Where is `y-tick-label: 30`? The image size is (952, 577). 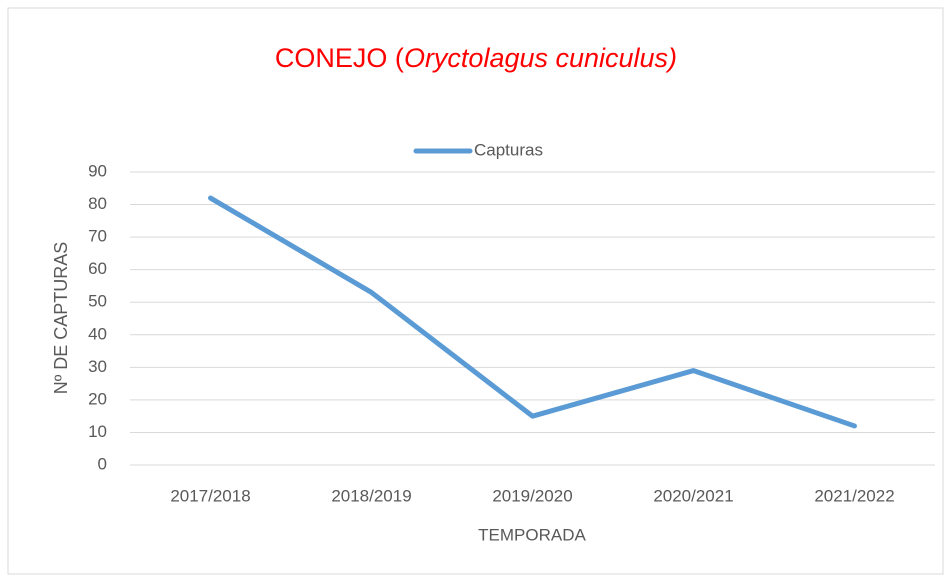 y-tick-label: 30 is located at coordinates (97, 366).